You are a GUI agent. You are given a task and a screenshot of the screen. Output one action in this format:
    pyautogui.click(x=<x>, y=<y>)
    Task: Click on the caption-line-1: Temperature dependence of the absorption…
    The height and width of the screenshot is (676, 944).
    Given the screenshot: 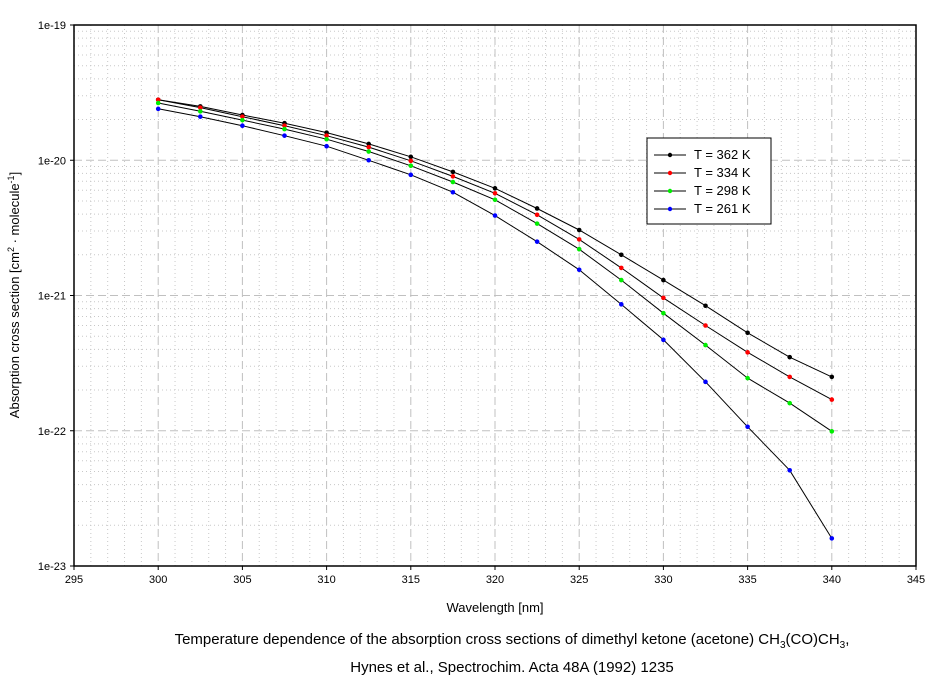 What is the action you would take?
    pyautogui.click(x=512, y=641)
    